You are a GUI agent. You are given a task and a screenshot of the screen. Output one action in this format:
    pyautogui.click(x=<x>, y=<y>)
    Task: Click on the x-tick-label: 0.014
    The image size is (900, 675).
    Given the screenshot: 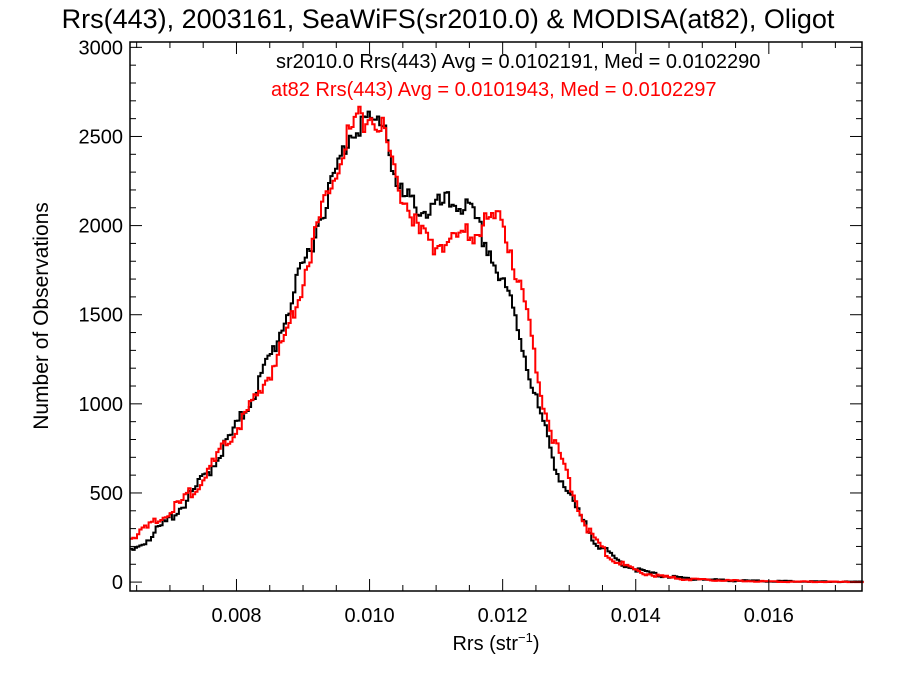 What is the action you would take?
    pyautogui.click(x=636, y=616)
    